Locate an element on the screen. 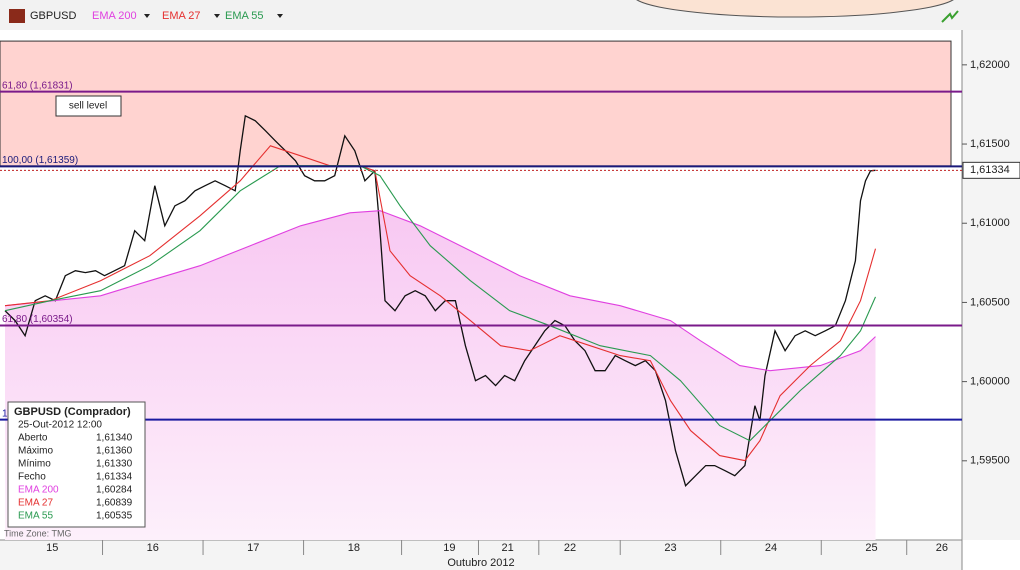 The image size is (1020, 570). trend-icon is located at coordinates (950, 16).